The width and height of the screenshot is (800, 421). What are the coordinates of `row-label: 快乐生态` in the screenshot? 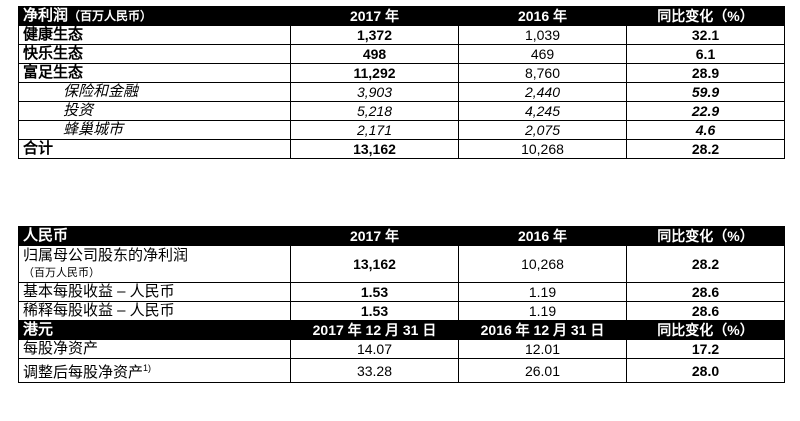 It's located at (154, 54).